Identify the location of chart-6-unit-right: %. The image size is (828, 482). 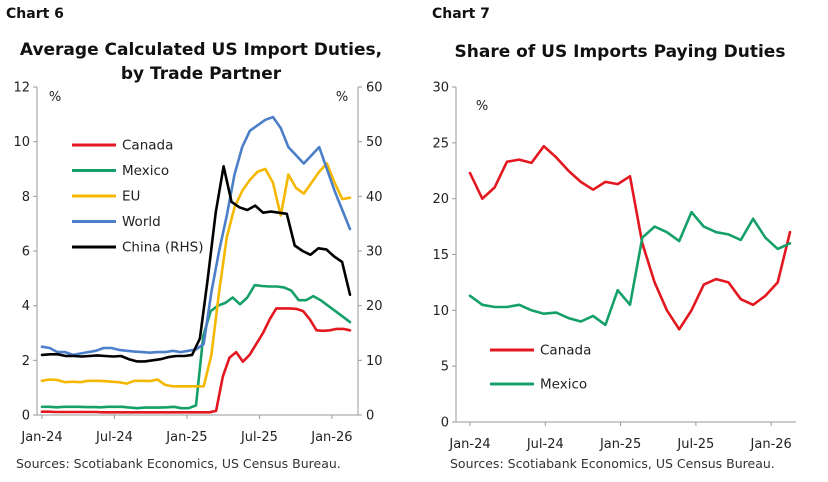
(342, 97).